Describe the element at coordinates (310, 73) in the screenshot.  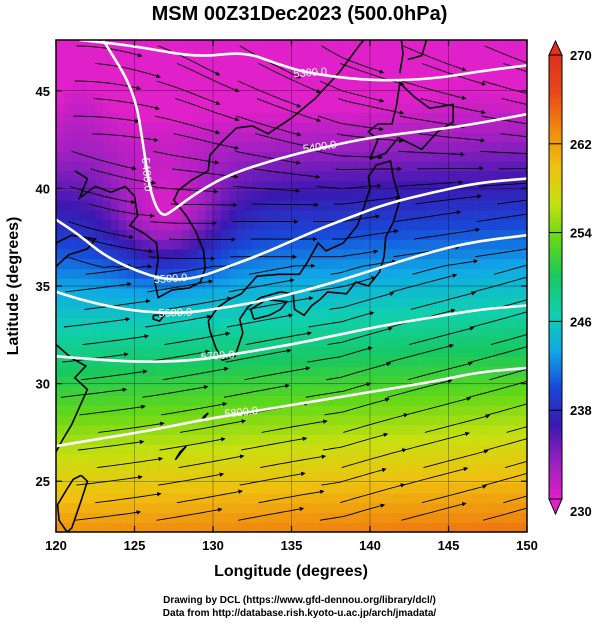
I see `contour-label: 5300.0` at that location.